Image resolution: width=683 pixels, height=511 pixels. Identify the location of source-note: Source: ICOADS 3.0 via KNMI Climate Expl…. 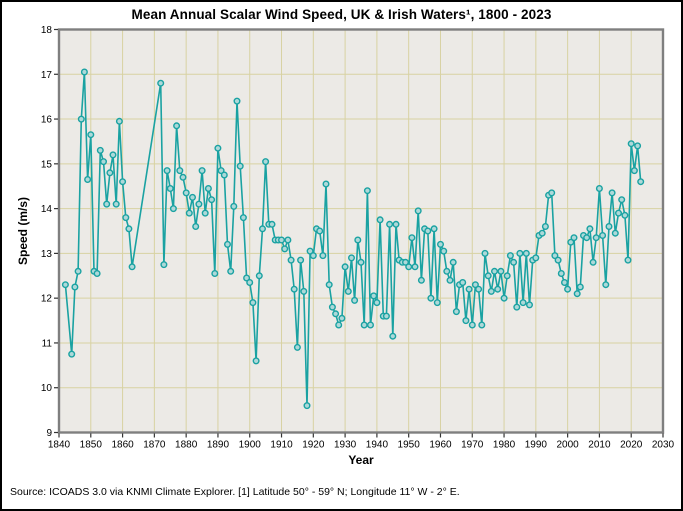
(235, 492).